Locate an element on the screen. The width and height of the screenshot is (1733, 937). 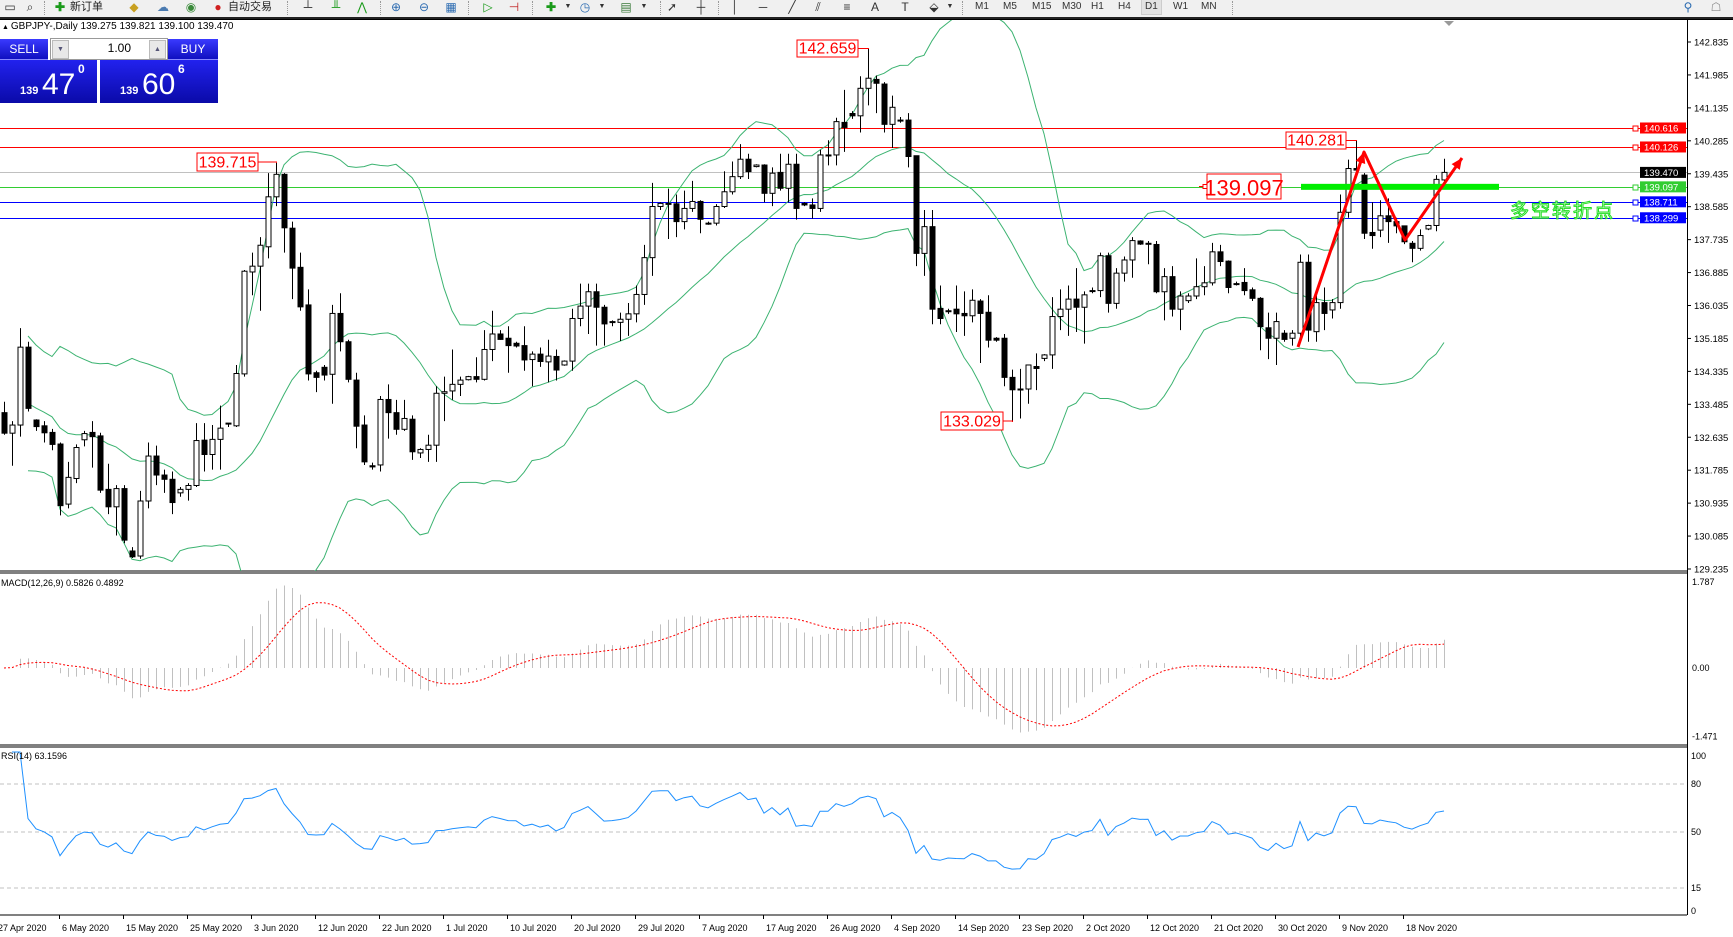
timeframe-m15: M15 is located at coordinates (1042, 6).